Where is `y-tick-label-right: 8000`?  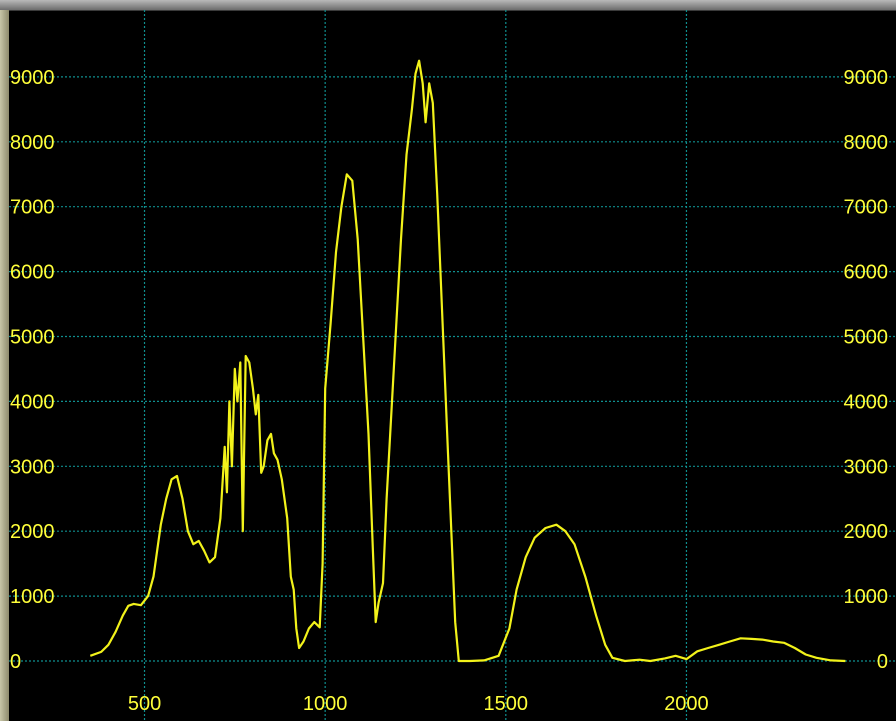 y-tick-label-right: 8000 is located at coordinates (866, 143).